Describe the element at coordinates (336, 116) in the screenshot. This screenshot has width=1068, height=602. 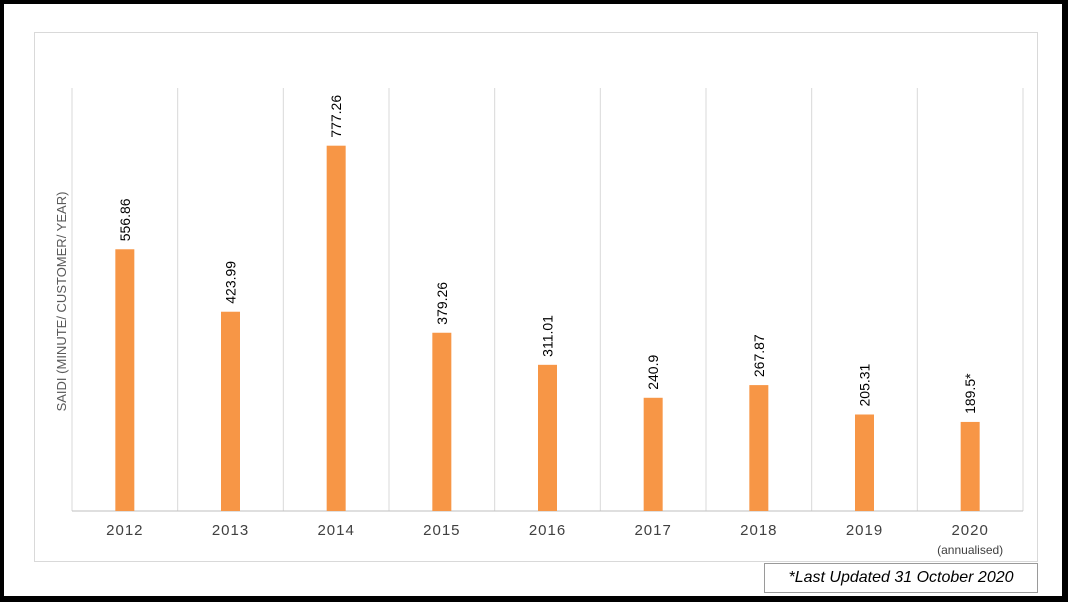
I see `data-label: 777.26` at that location.